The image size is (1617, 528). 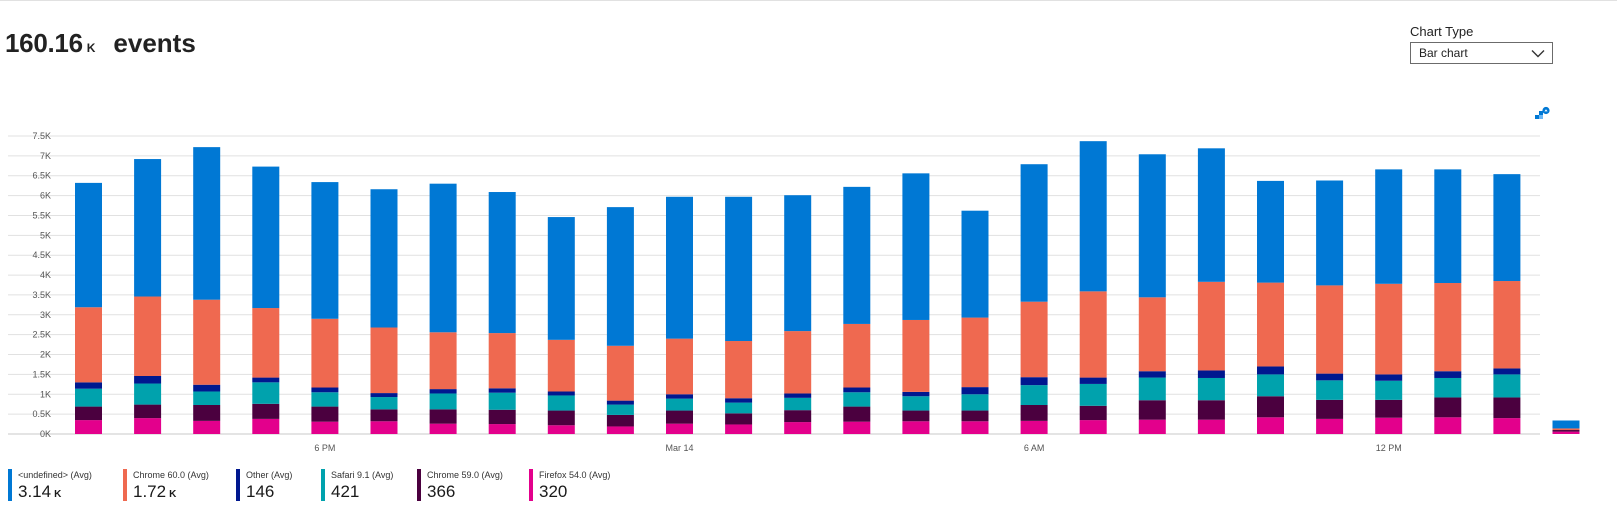 What do you see at coordinates (1443, 53) in the screenshot?
I see `chart-type-selected: Bar chart` at bounding box center [1443, 53].